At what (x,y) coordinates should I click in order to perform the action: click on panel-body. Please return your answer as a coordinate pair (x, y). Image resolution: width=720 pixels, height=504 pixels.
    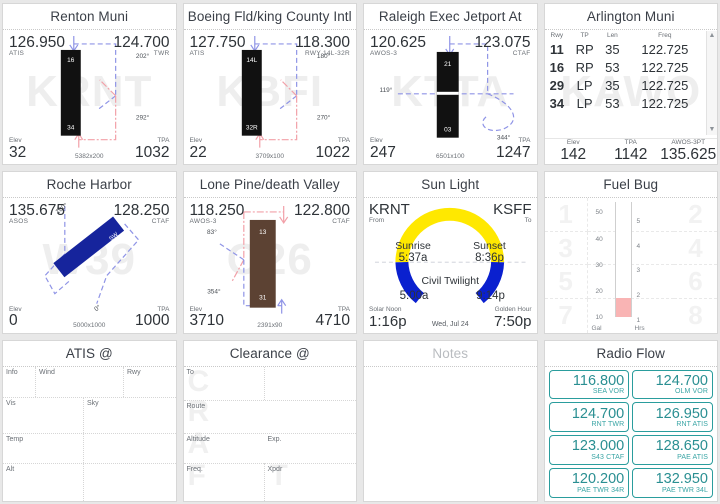
    Looking at the image, I should click on (450, 433).